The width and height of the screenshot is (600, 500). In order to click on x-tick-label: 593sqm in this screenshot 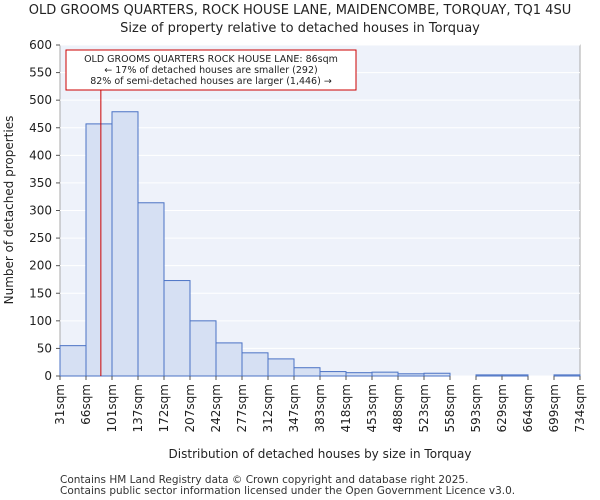, I will do `click(476, 408)`.